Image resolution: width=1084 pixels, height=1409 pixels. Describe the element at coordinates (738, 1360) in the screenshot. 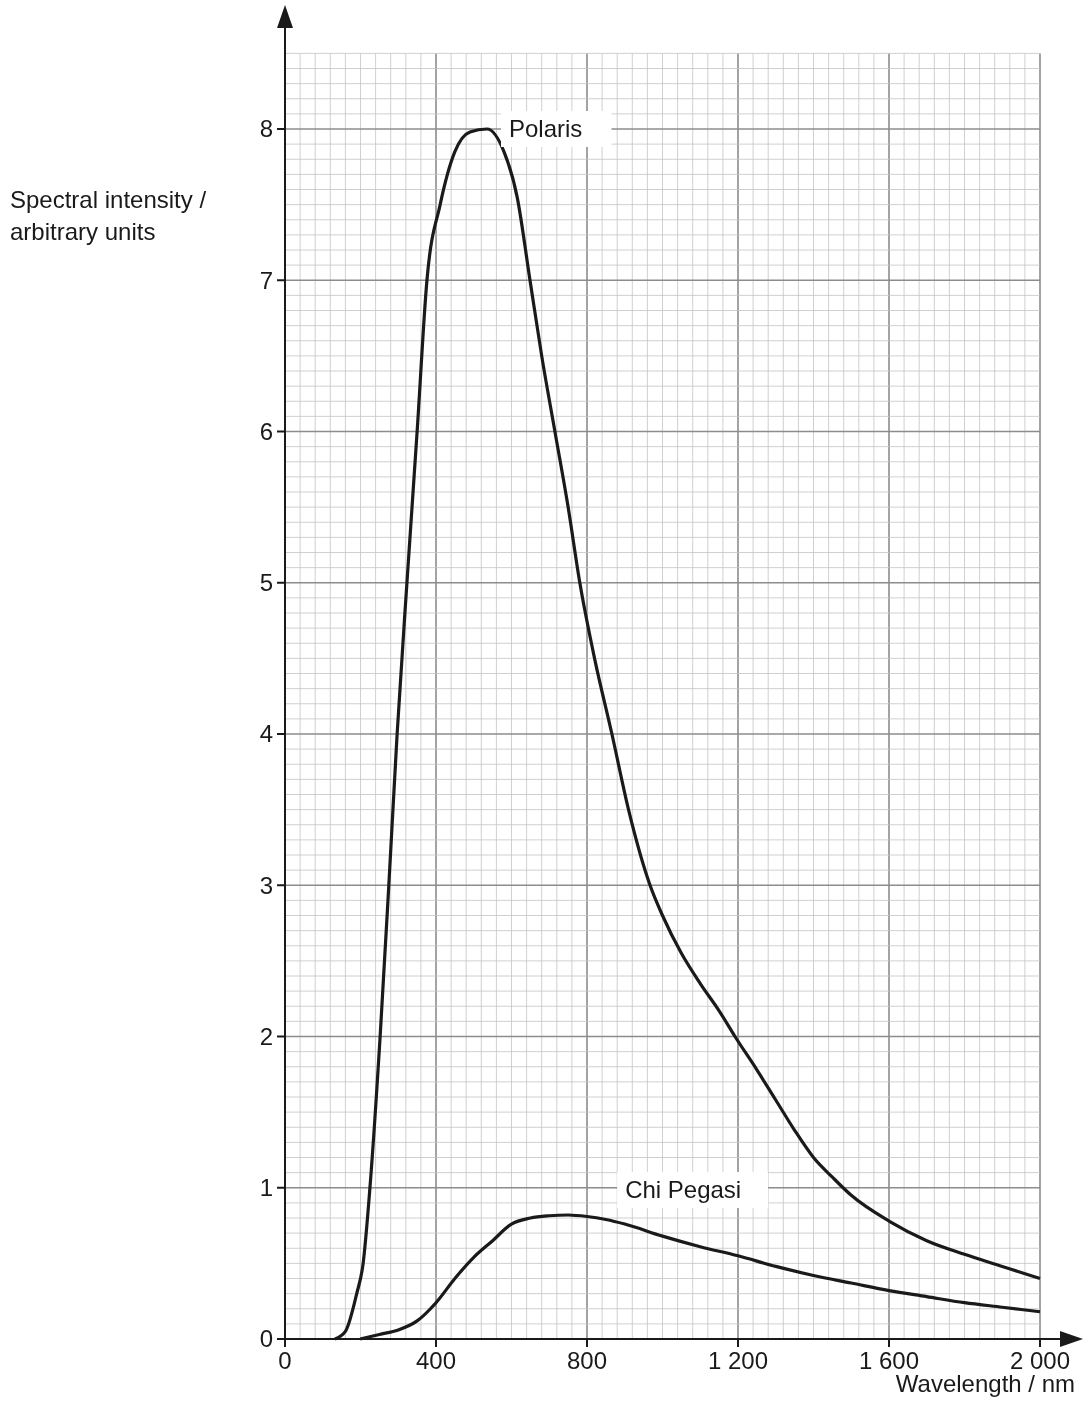

I see `x-tick-label: 1 200` at that location.